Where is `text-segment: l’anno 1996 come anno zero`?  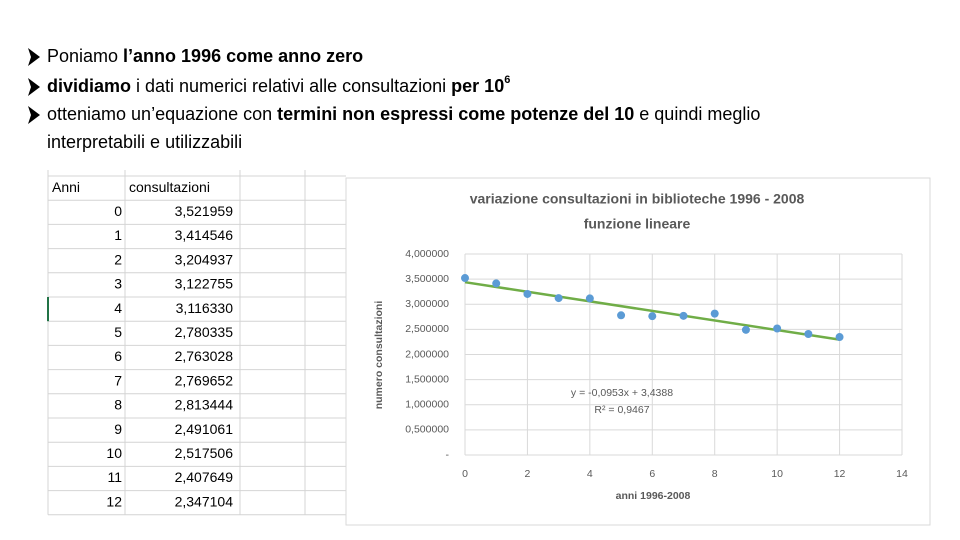
text-segment: l’anno 1996 come anno zero is located at coordinates (243, 56).